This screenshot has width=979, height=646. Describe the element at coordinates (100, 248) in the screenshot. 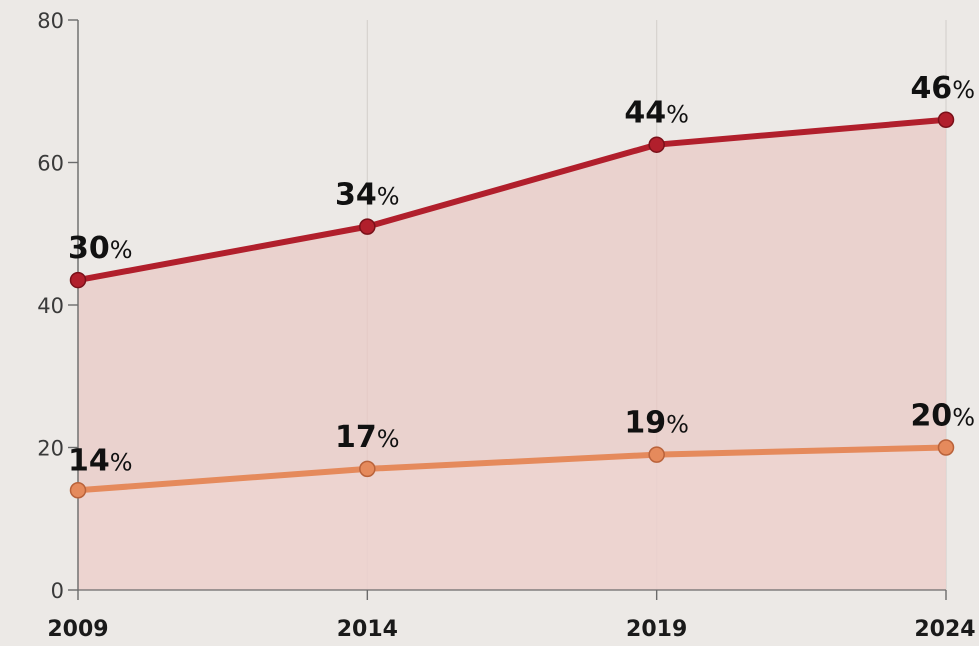

I see `data-label-series-1-2009: 30%` at that location.